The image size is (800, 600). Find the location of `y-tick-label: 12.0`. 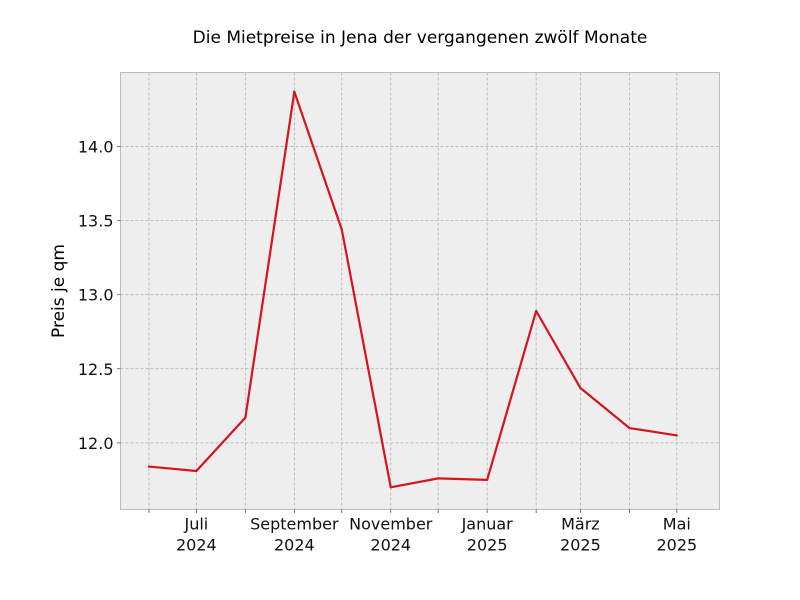

y-tick-label: 12.0 is located at coordinates (96, 443).